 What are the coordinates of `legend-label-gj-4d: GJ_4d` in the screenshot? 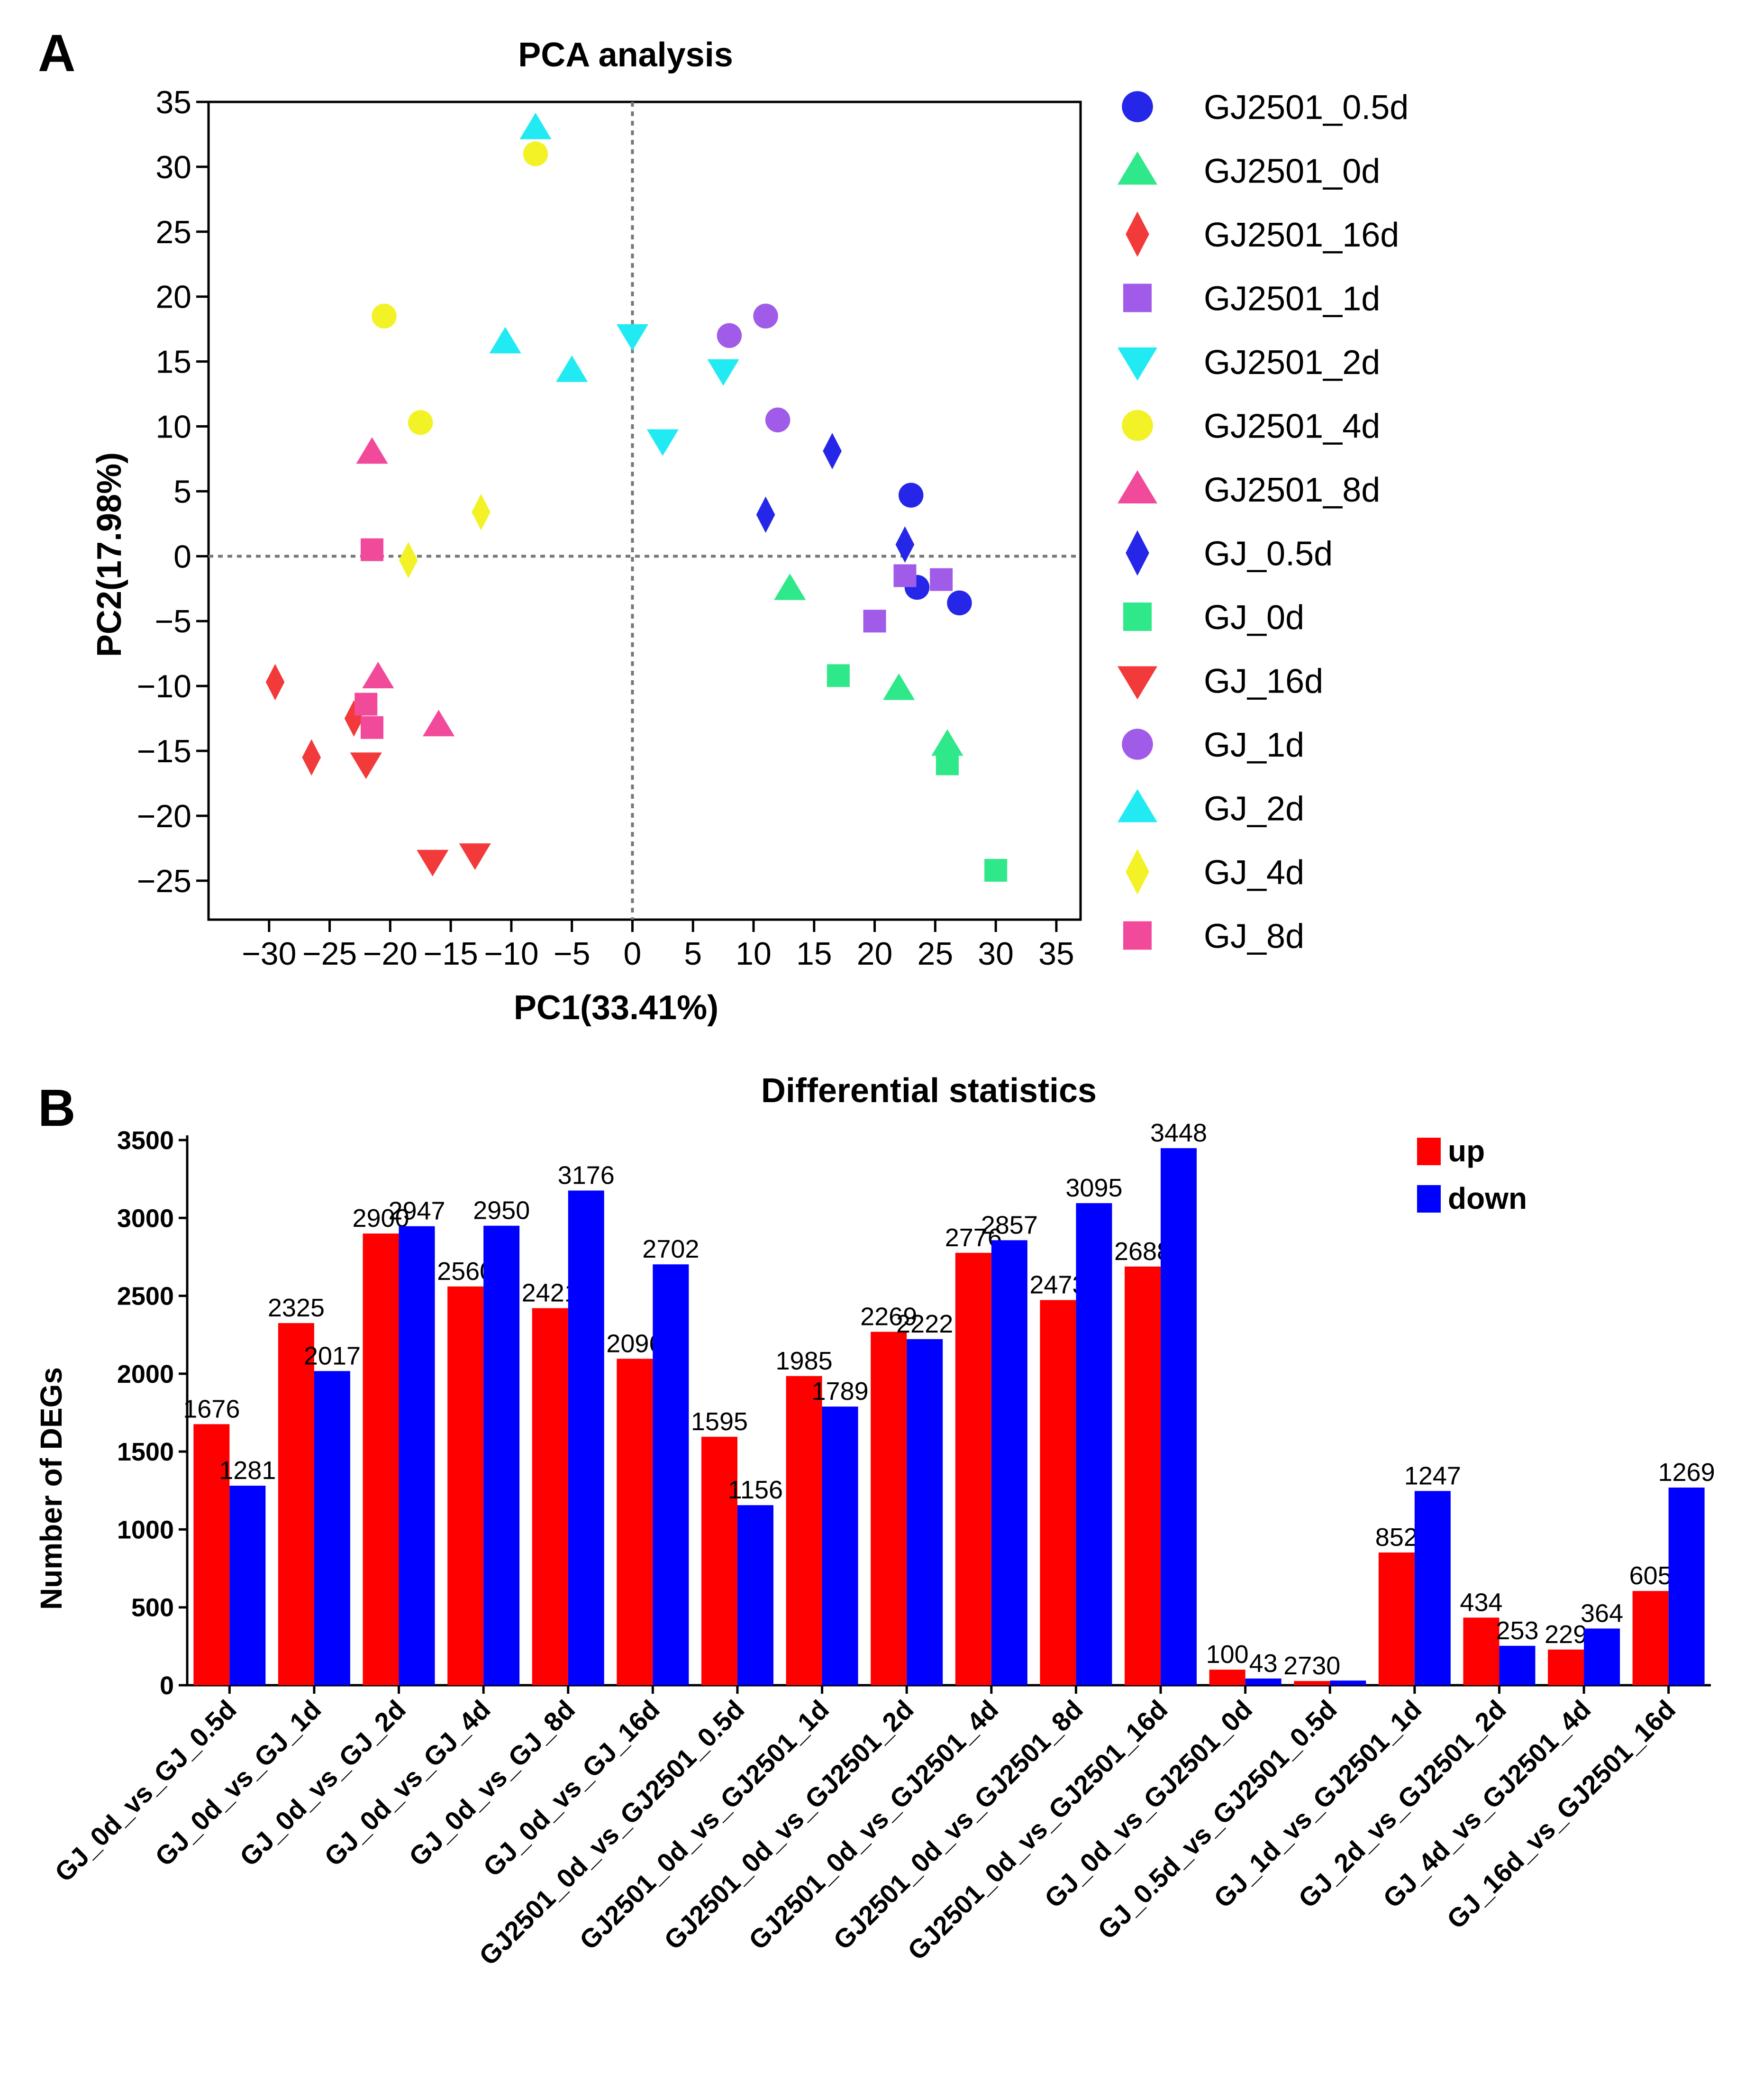 It's located at (1254, 873).